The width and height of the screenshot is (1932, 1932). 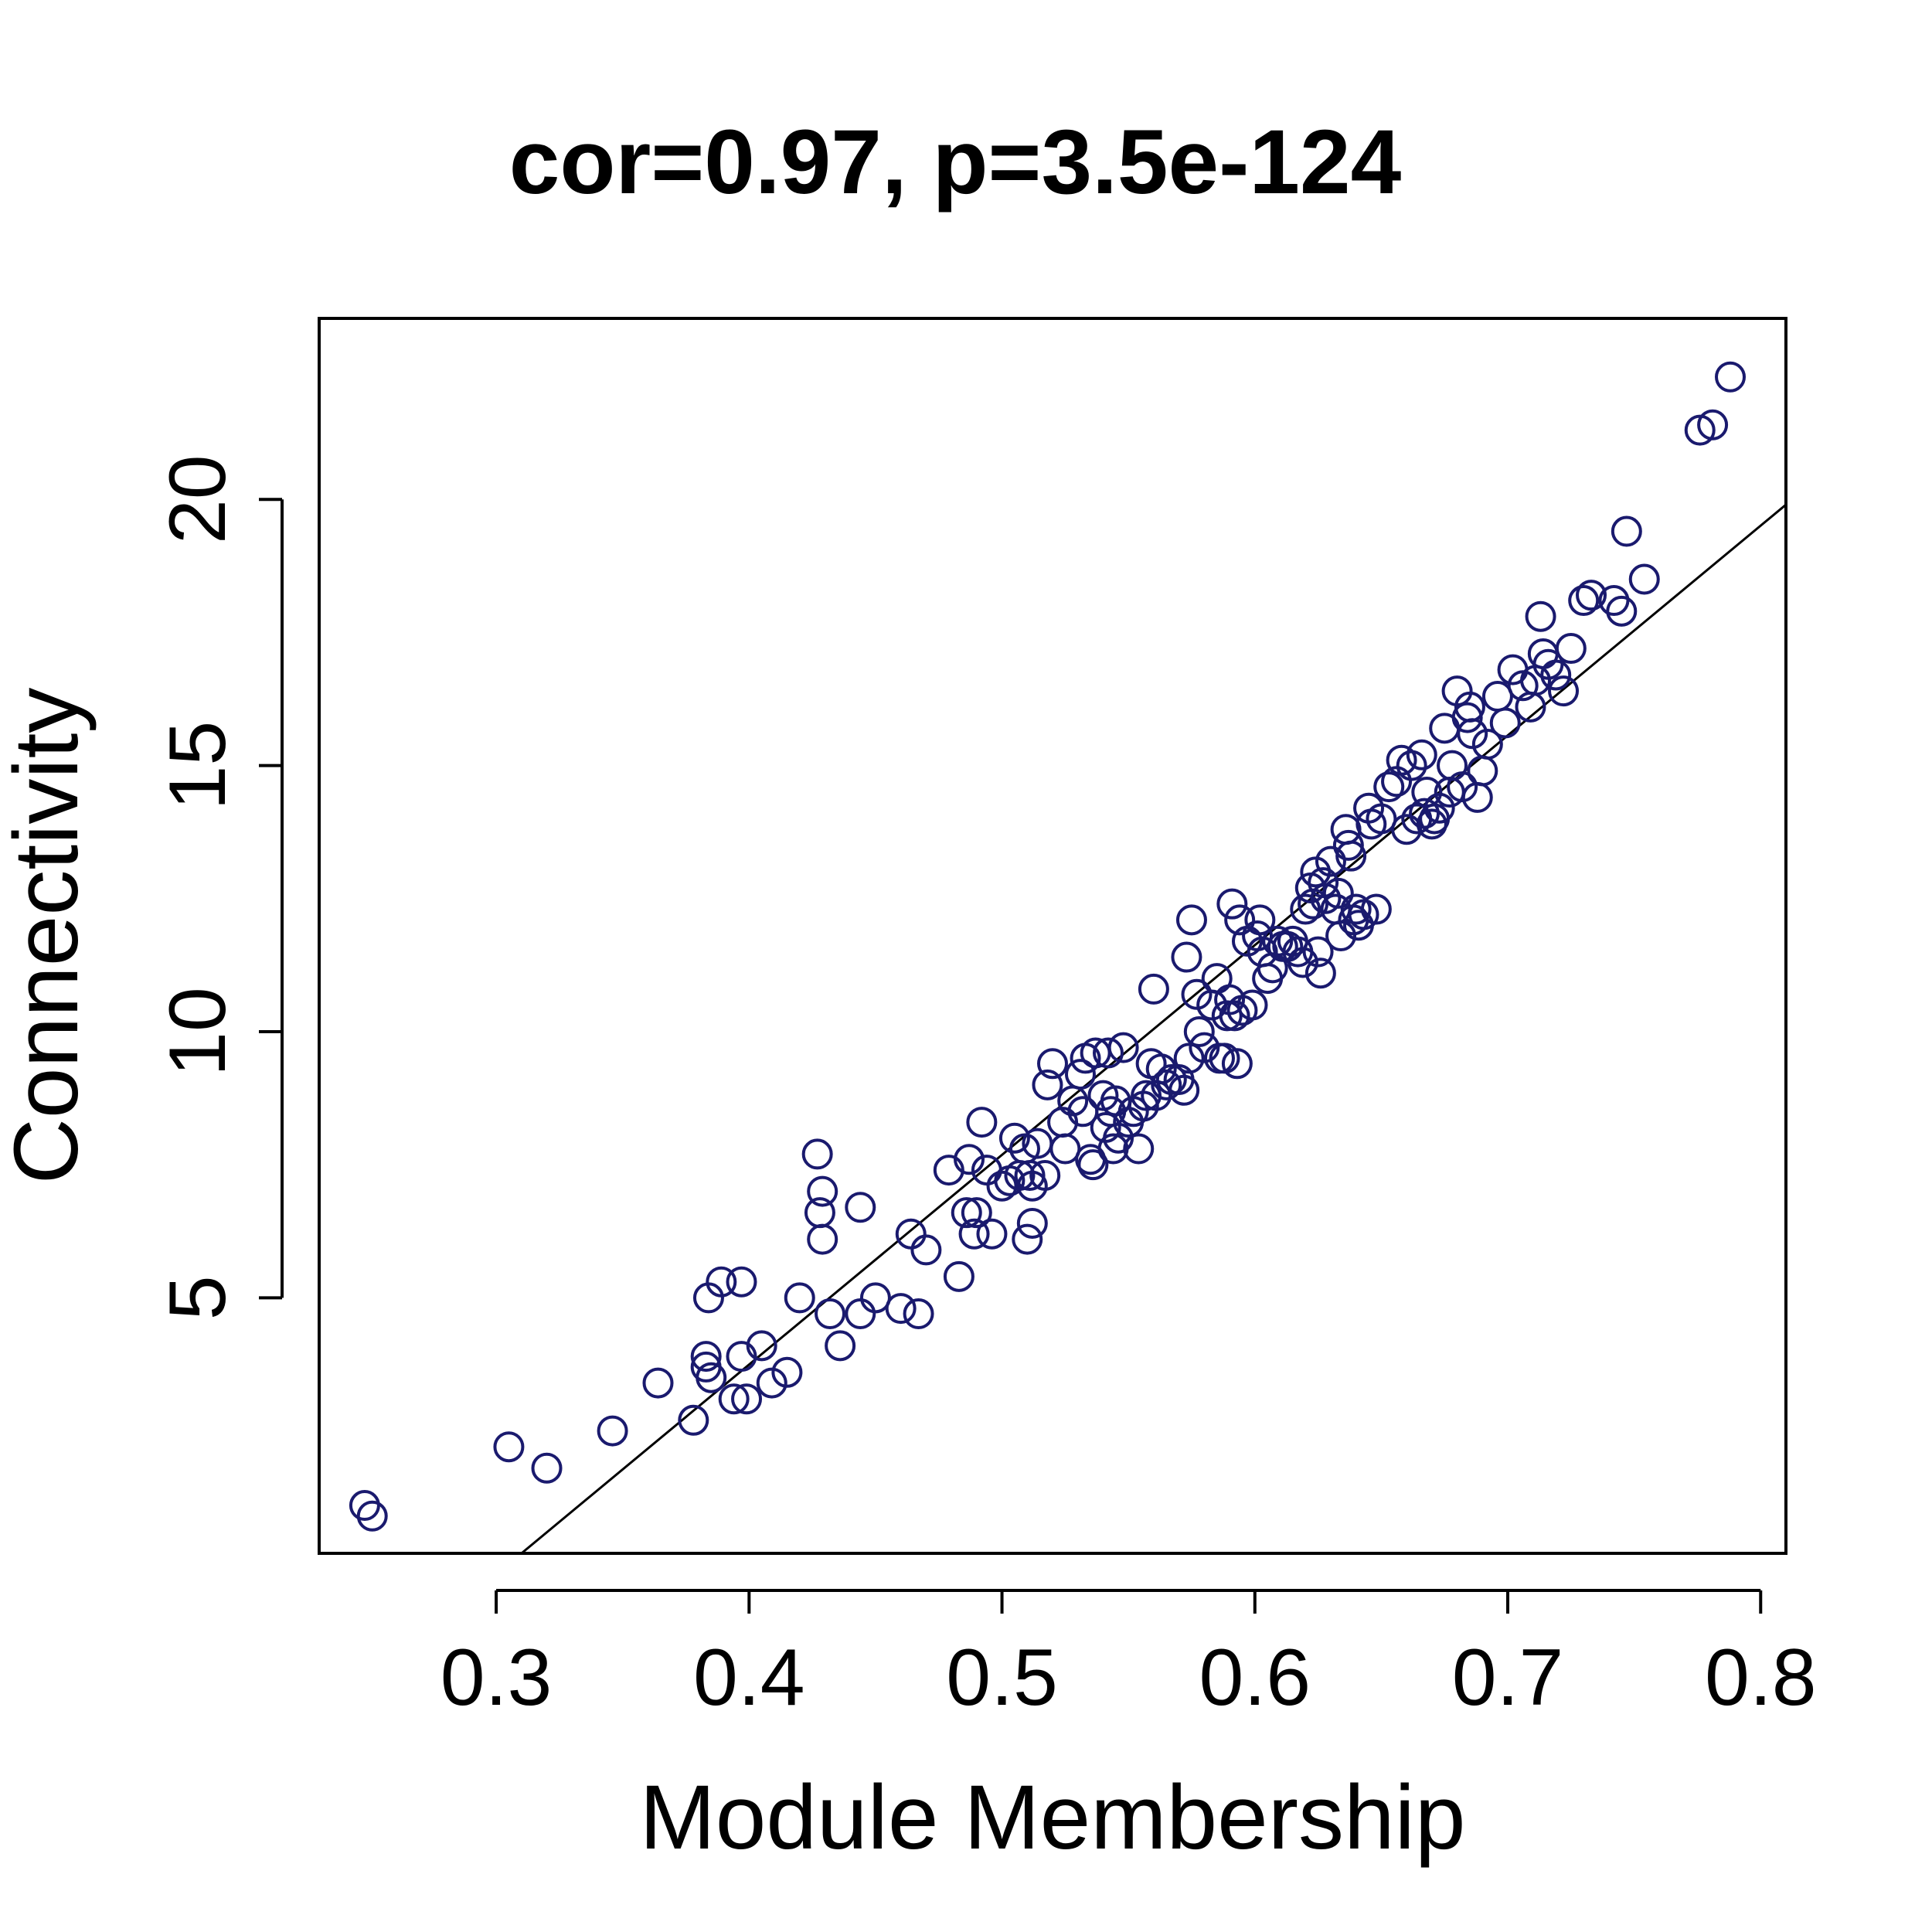 I want to click on x-axis-label: Module Membership, so click(x=1052, y=1818).